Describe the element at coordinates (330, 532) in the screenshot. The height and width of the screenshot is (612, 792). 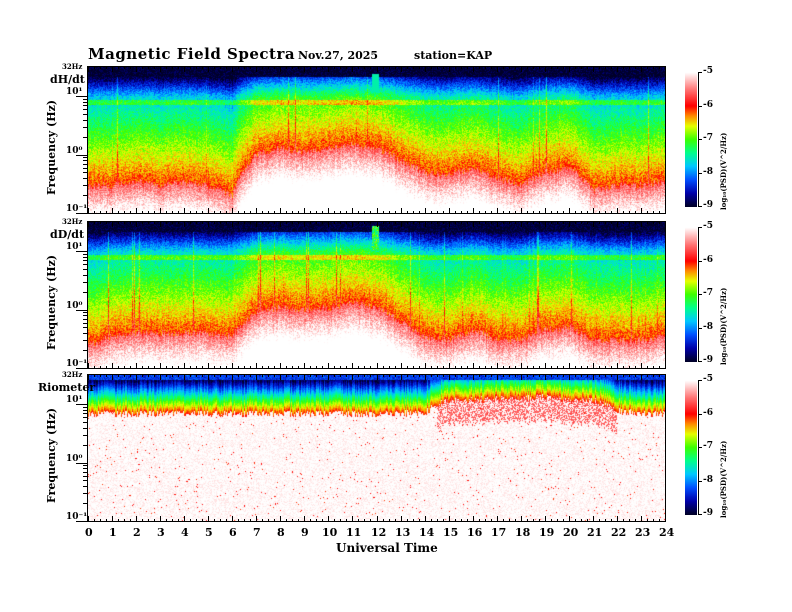
I see `x-tick-label: 10` at that location.